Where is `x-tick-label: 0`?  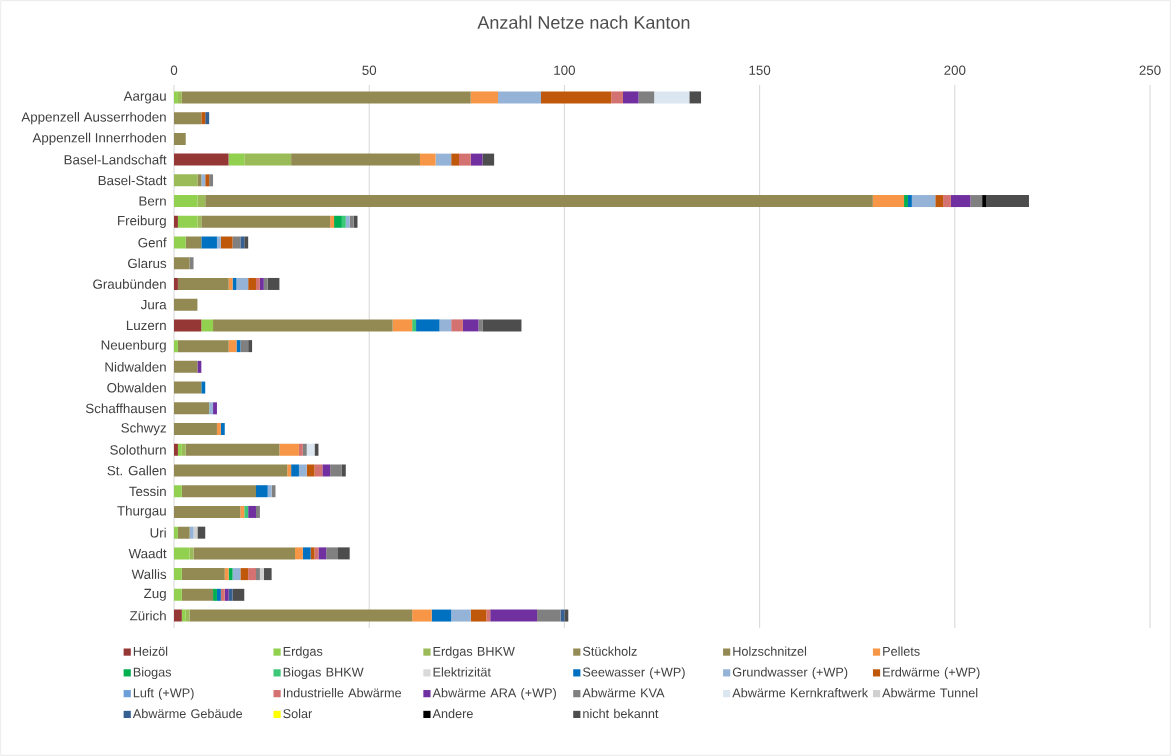
x-tick-label: 0 is located at coordinates (174, 70).